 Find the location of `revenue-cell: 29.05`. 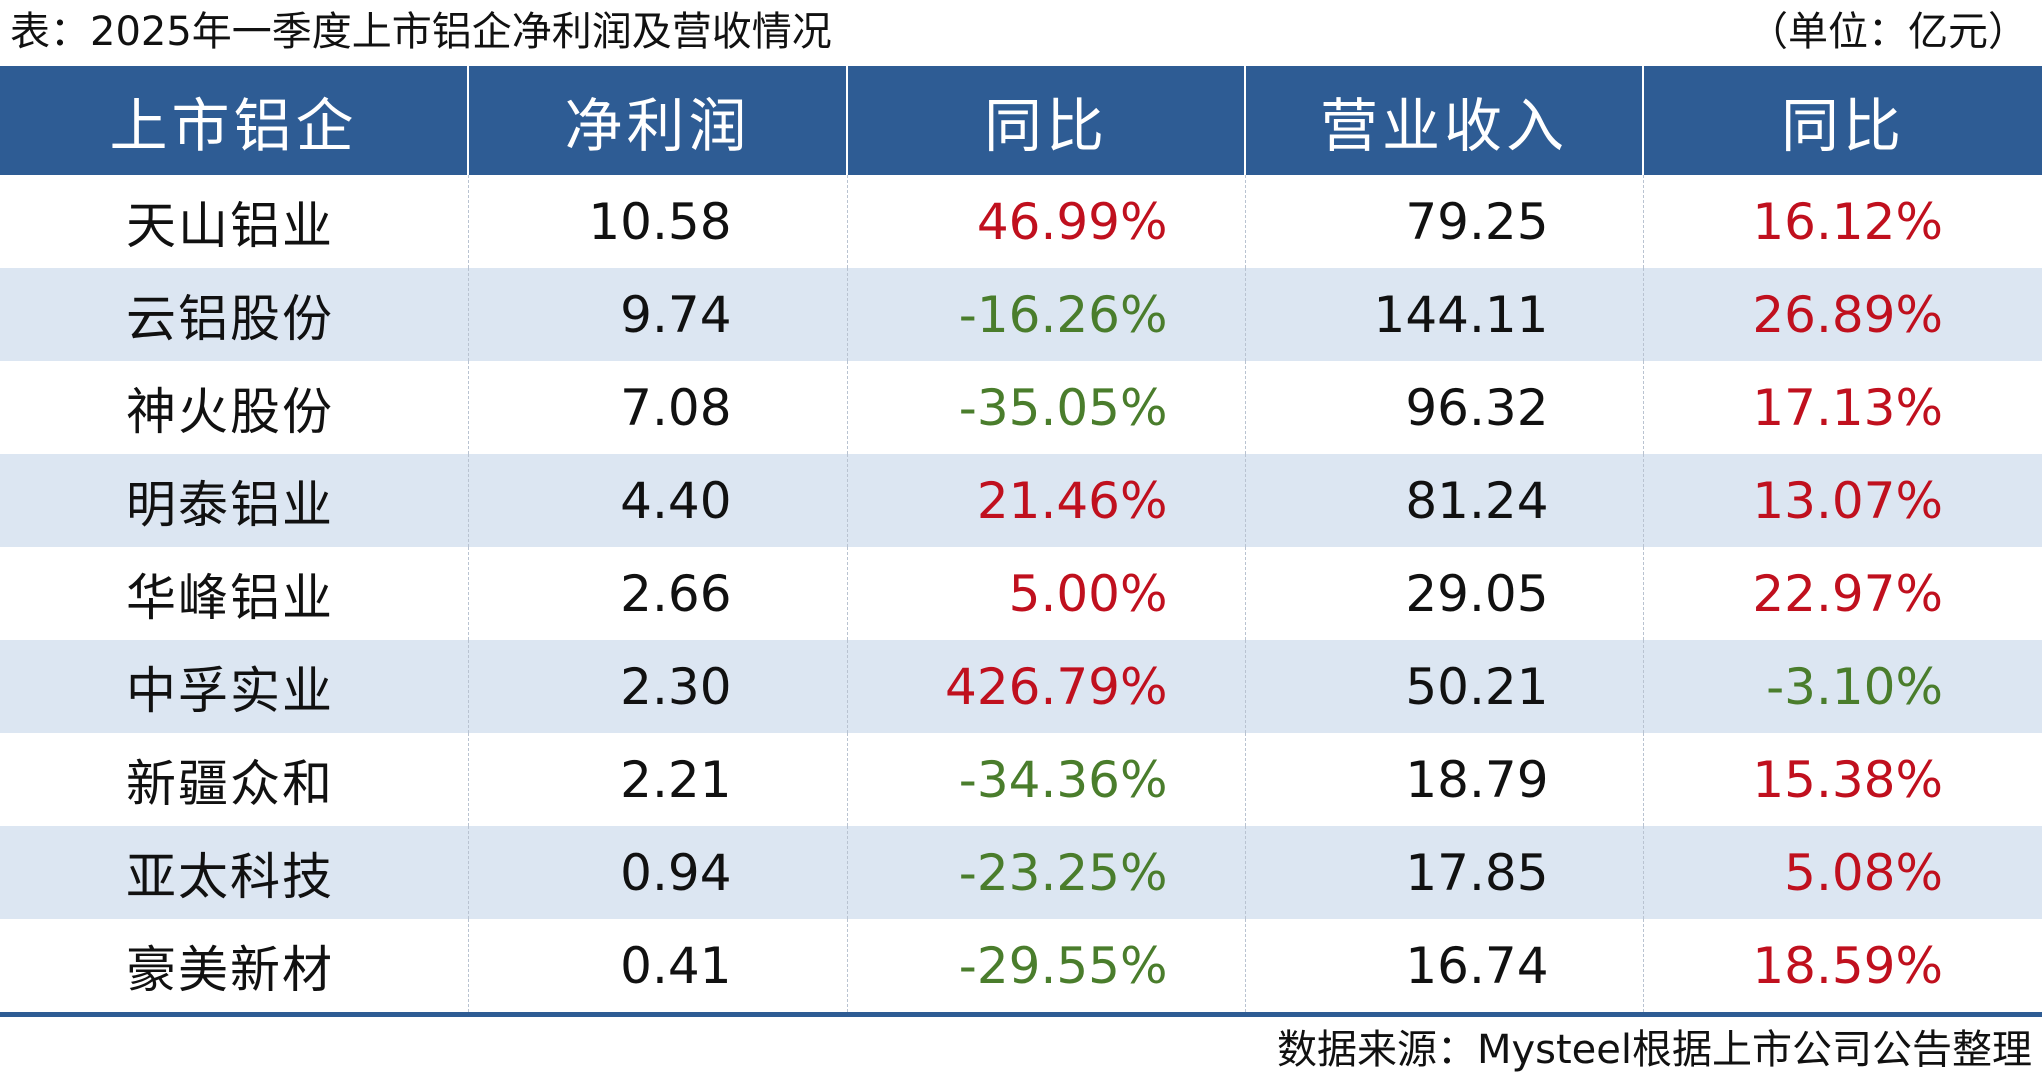

revenue-cell: 29.05 is located at coordinates (1443, 593).